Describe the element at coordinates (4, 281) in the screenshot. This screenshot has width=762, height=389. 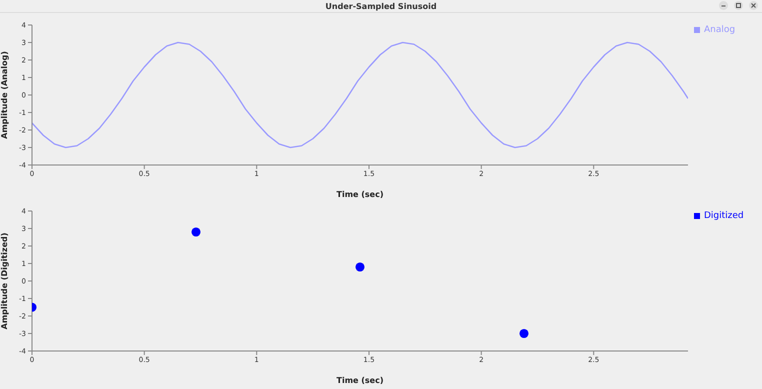
I see `y-axis-title: Amplitude (Digitized)` at that location.